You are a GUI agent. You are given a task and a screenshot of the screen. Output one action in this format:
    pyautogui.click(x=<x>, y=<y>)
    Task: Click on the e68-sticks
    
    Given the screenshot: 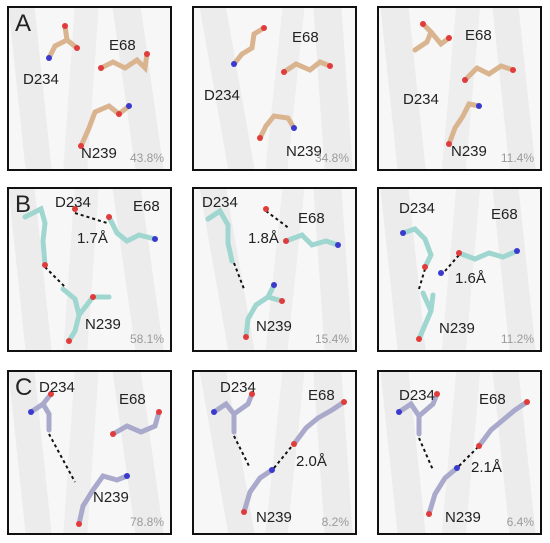 What is the action you would take?
    pyautogui.click(x=124, y=62)
    